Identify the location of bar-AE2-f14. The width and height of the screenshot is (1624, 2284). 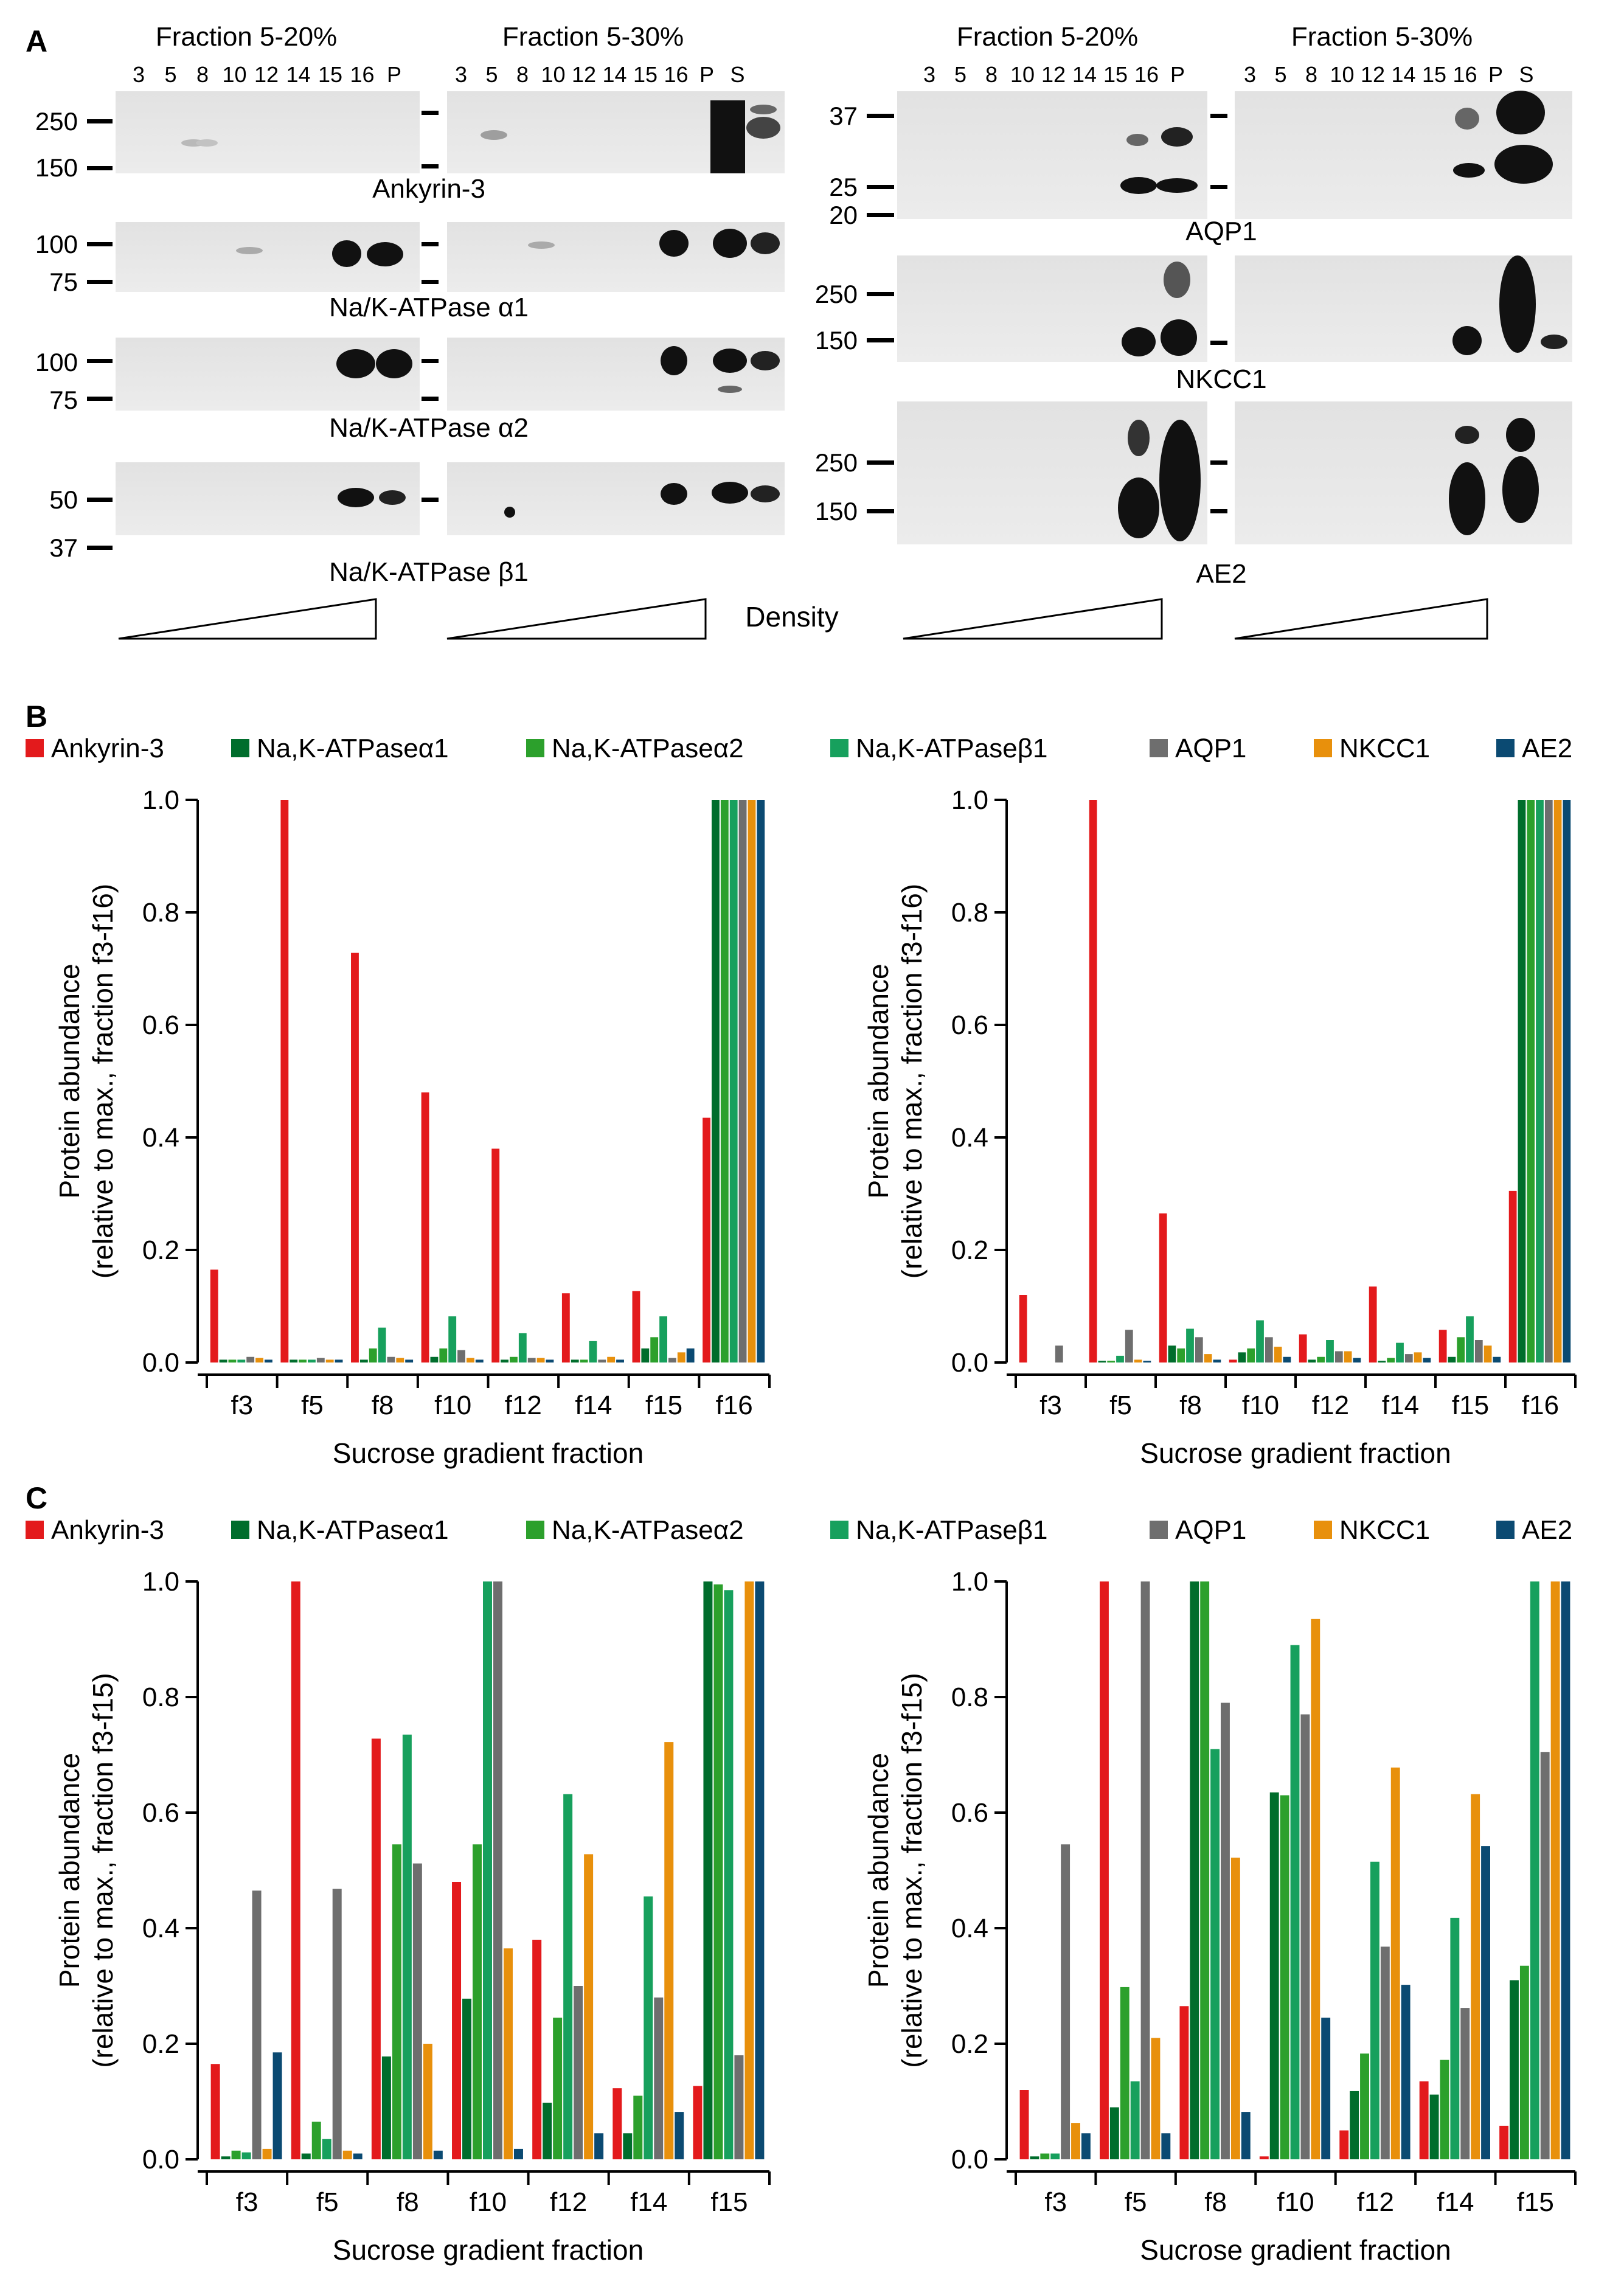
(679, 2135).